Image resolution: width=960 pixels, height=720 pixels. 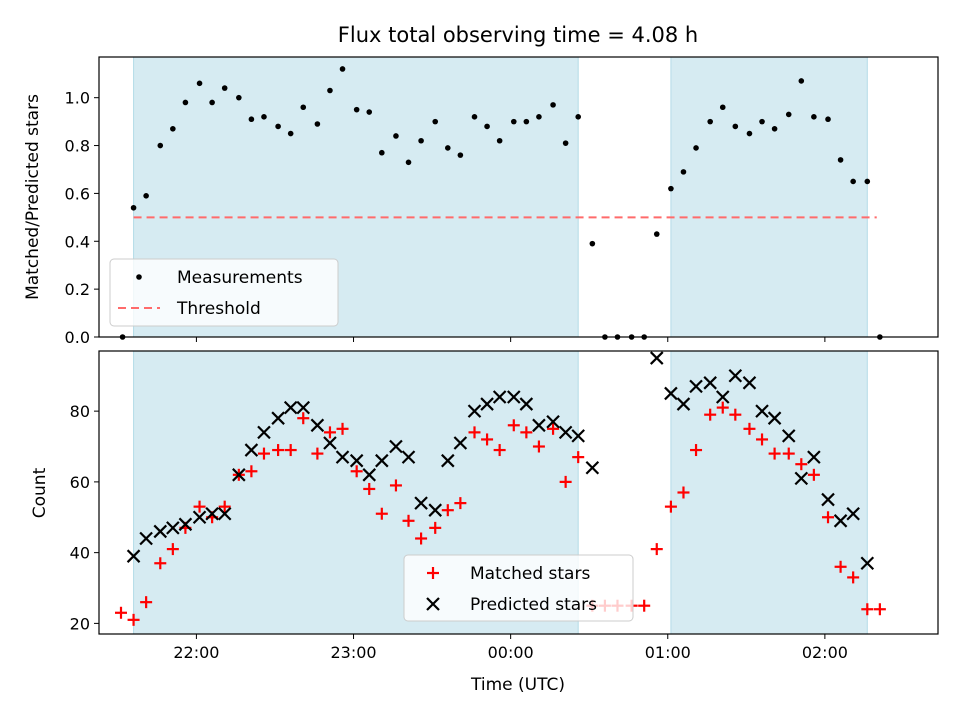 What do you see at coordinates (77, 337) in the screenshot?
I see `y-tick-label: 0.0` at bounding box center [77, 337].